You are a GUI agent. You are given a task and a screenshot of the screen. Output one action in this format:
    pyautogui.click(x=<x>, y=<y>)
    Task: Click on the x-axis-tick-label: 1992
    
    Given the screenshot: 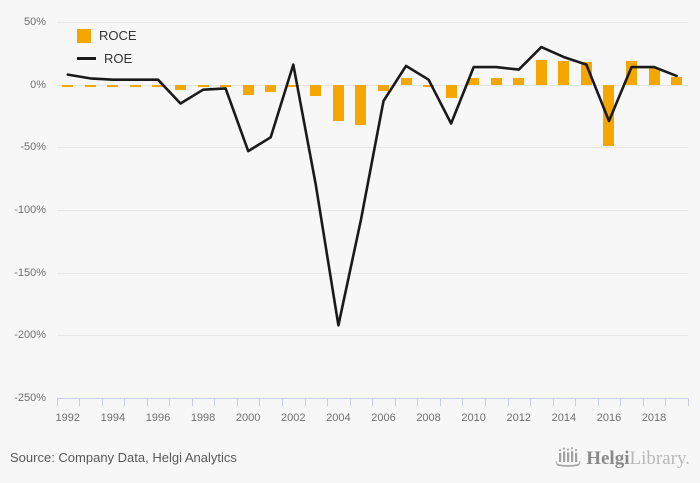 What is the action you would take?
    pyautogui.click(x=67, y=418)
    